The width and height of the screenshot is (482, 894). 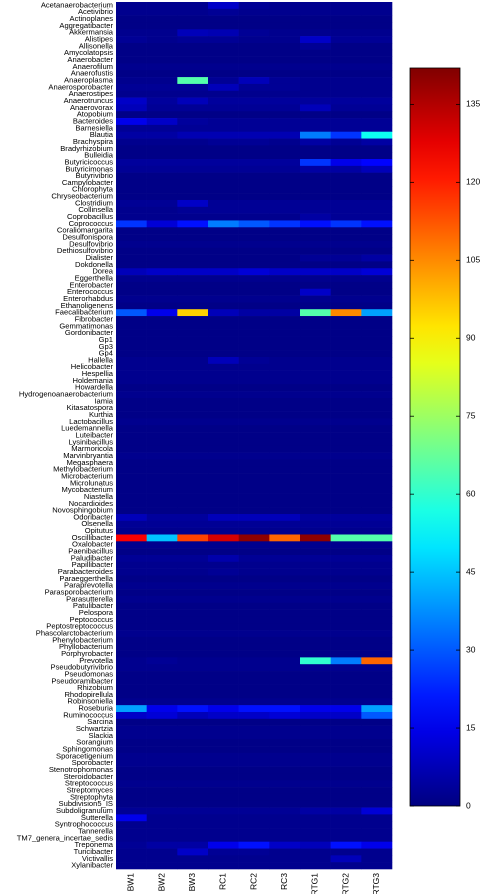 I want to click on row-label: Stenotrophomonas, so click(x=81, y=769).